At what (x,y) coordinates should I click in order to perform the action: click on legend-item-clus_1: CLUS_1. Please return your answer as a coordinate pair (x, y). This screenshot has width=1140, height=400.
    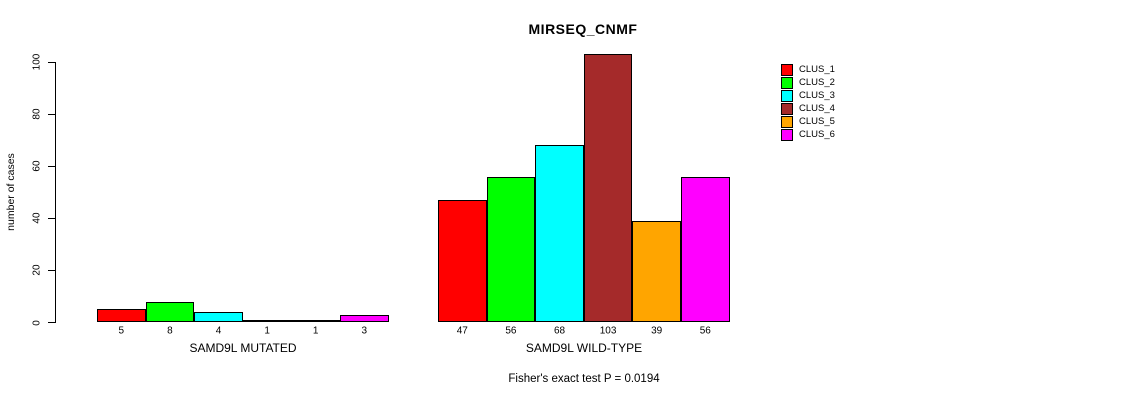
    Looking at the image, I should click on (808, 69).